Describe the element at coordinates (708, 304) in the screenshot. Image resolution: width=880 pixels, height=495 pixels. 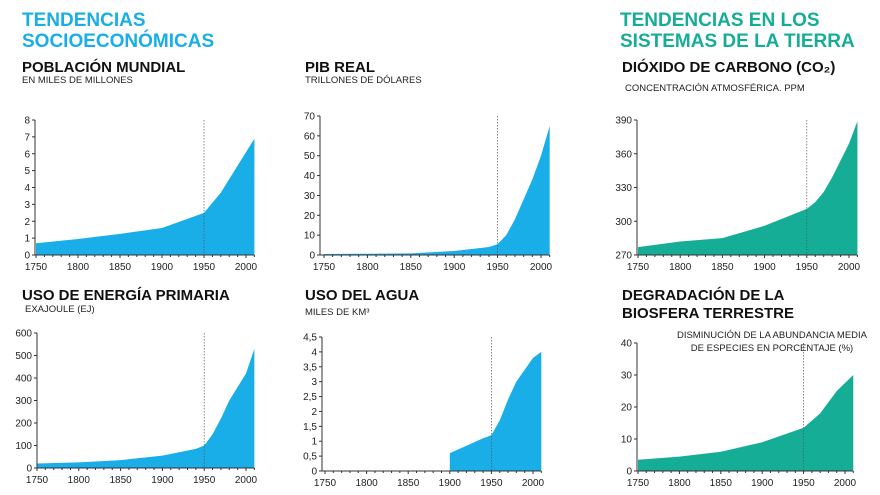
I see `chart-title: DEGRADACIÓN DE LA BIOSFERA TERRESTRE` at that location.